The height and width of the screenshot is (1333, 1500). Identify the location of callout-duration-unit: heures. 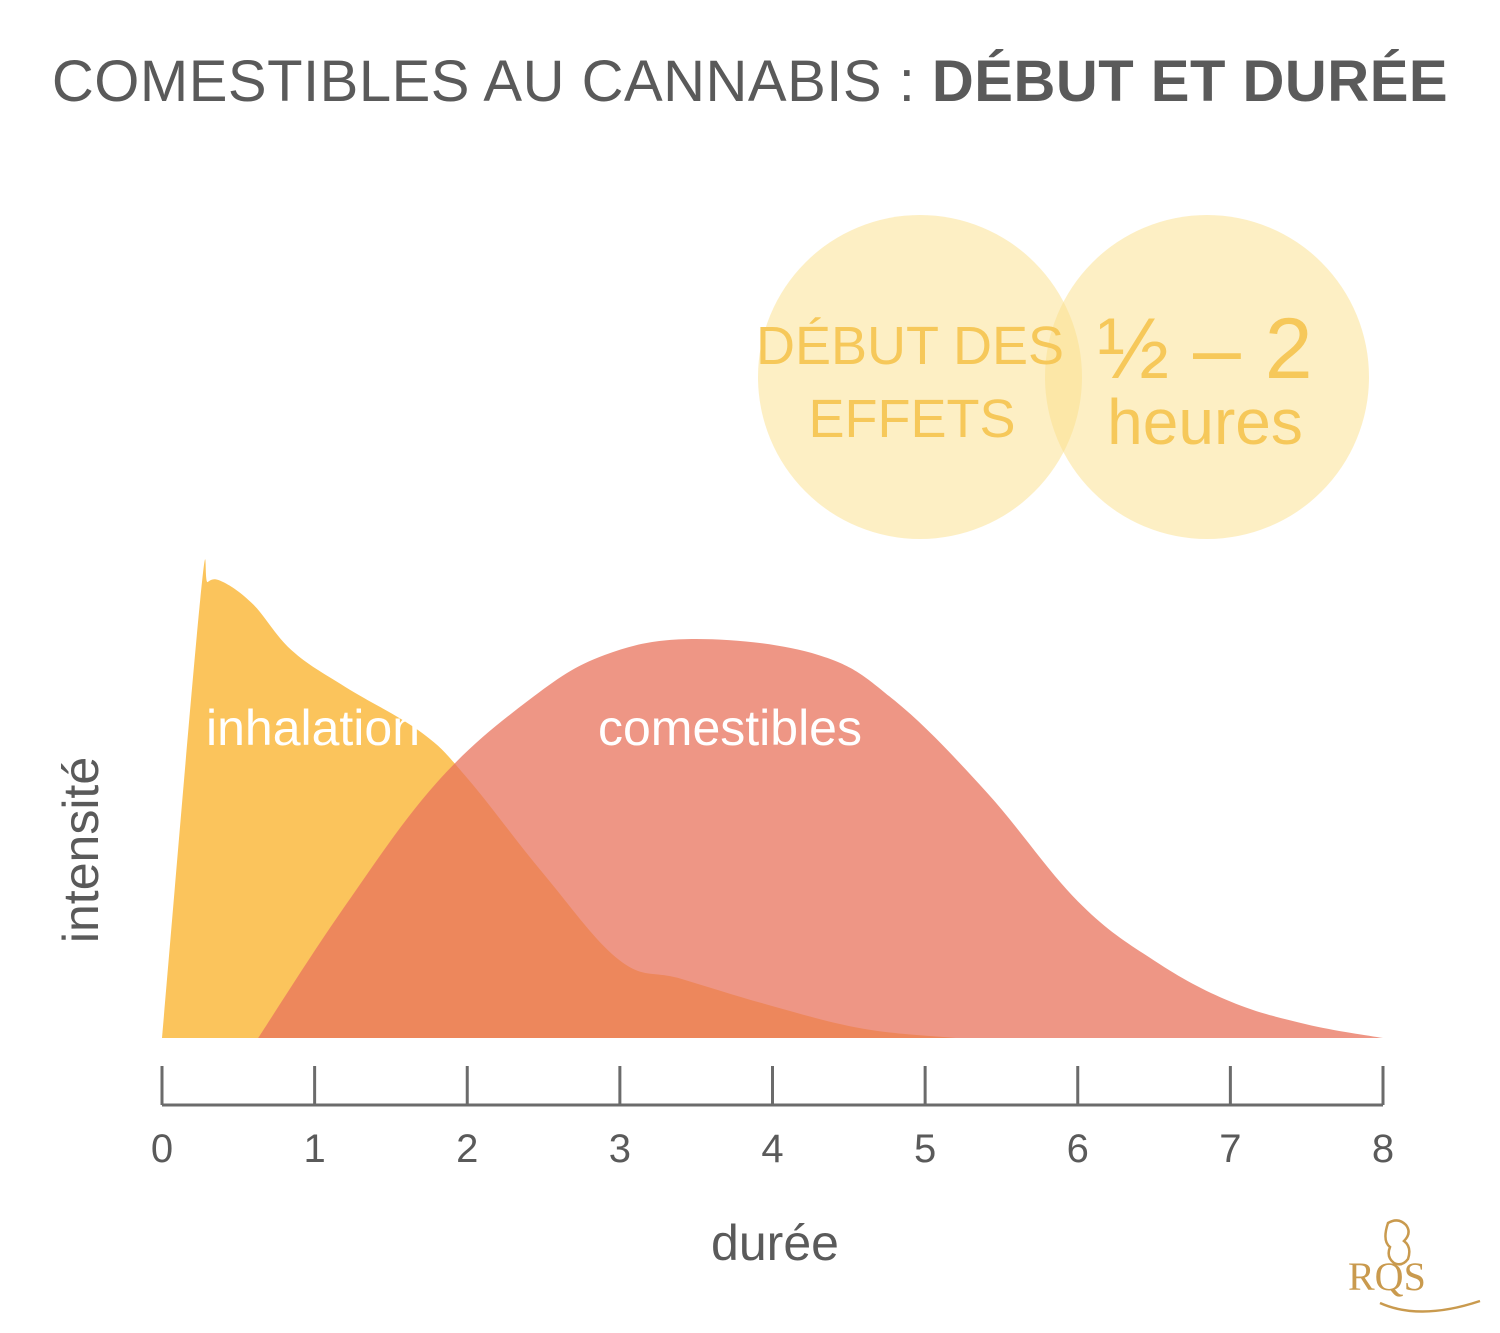
(1205, 422).